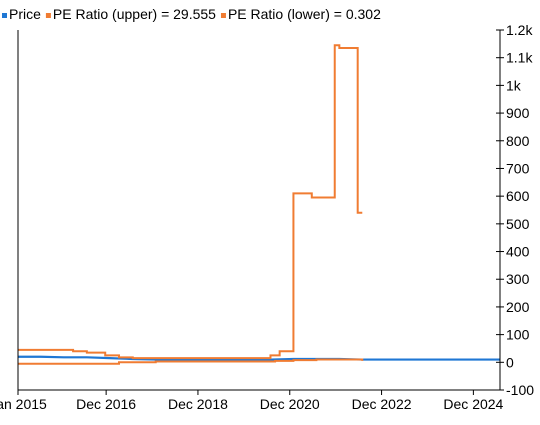  Describe the element at coordinates (382, 404) in the screenshot. I see `x-tick-label: Dec 2022` at that location.